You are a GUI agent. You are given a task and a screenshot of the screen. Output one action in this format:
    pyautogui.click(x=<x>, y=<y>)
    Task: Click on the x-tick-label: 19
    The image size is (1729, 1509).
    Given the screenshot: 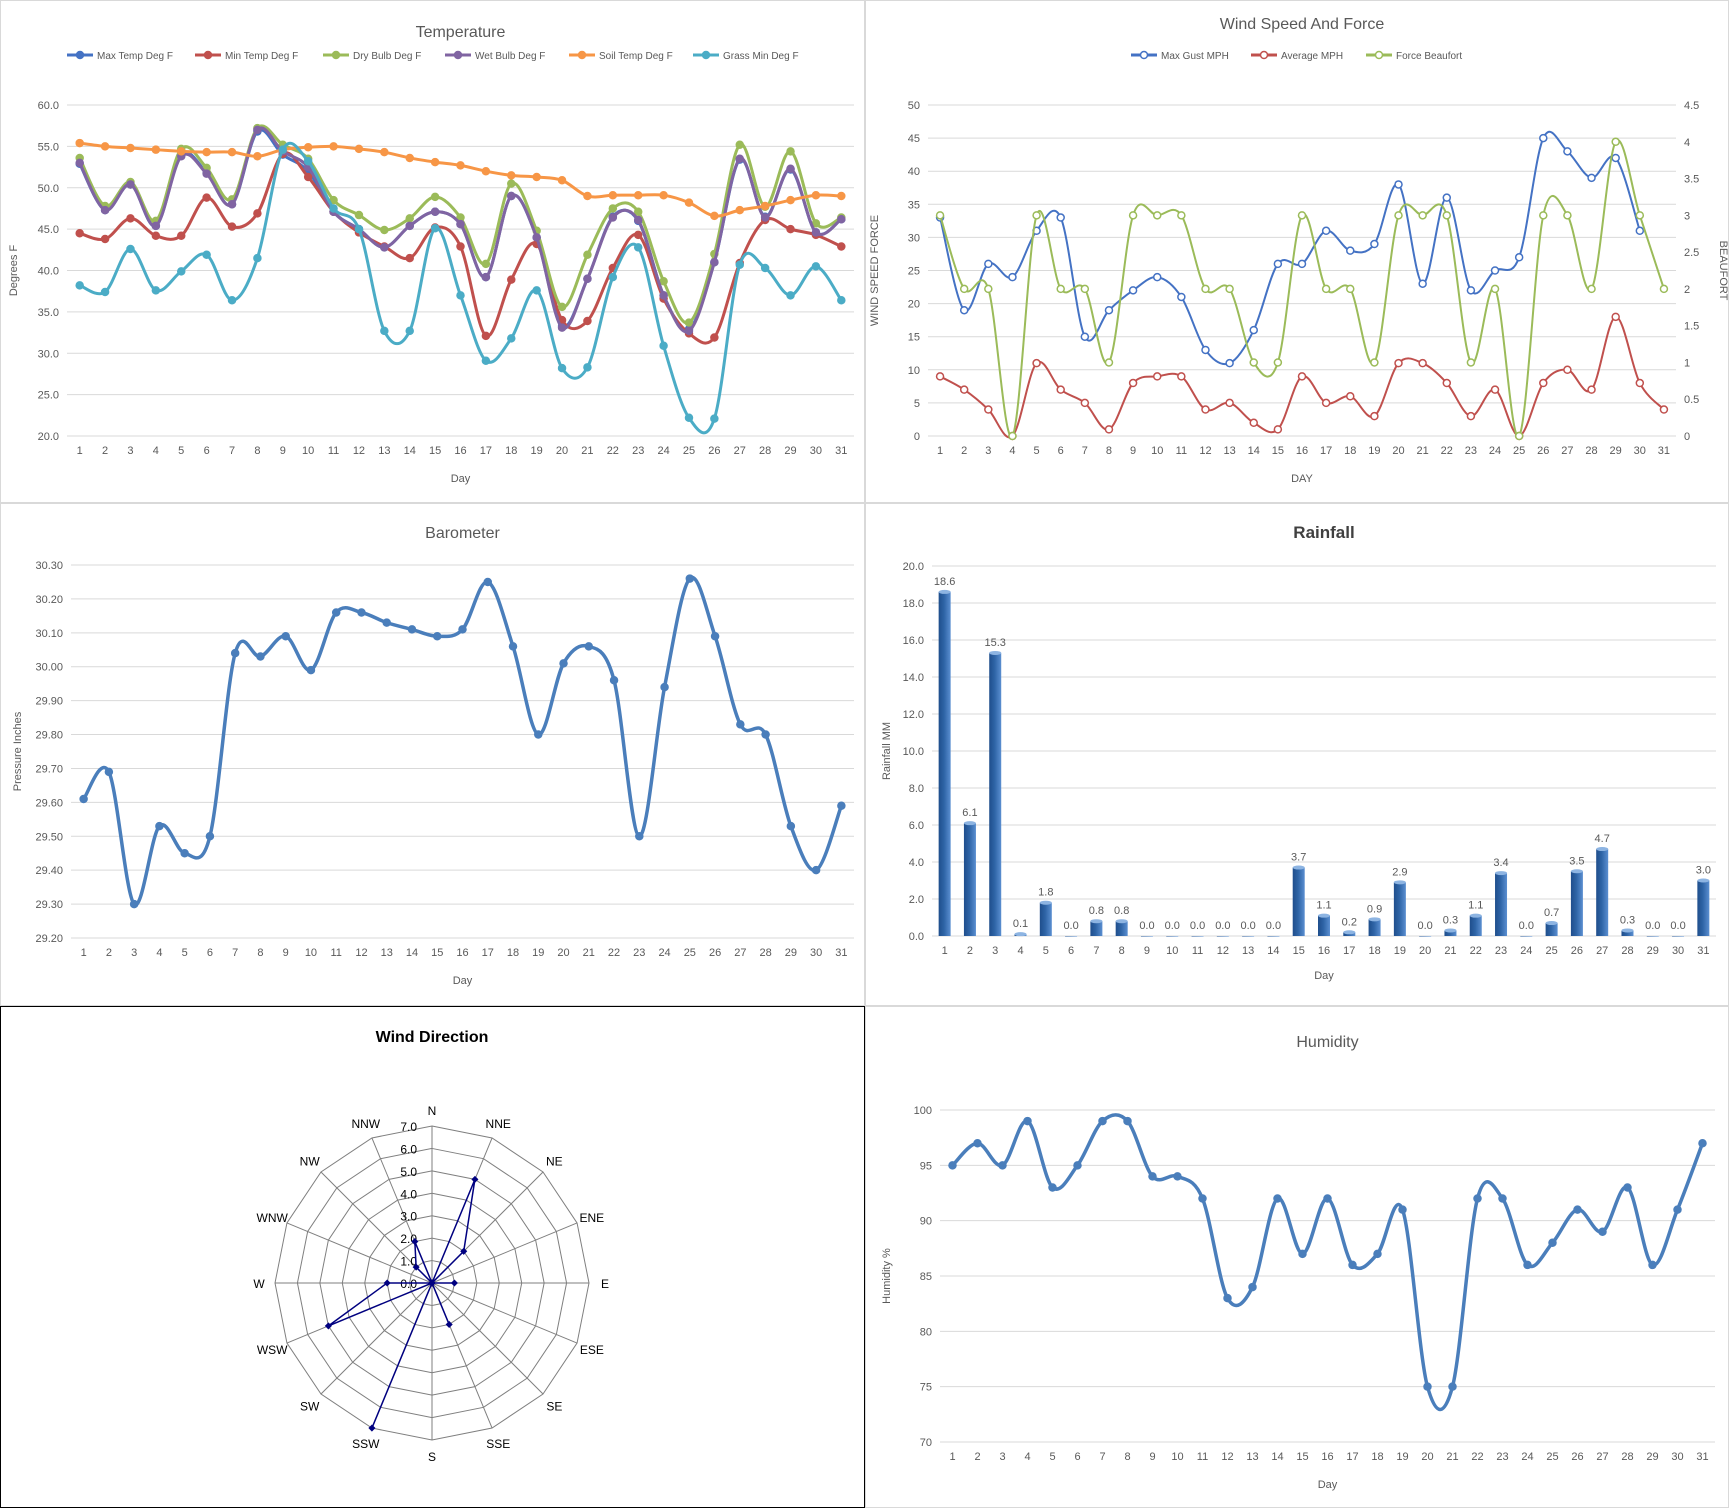 What is the action you would take?
    pyautogui.click(x=1402, y=1457)
    